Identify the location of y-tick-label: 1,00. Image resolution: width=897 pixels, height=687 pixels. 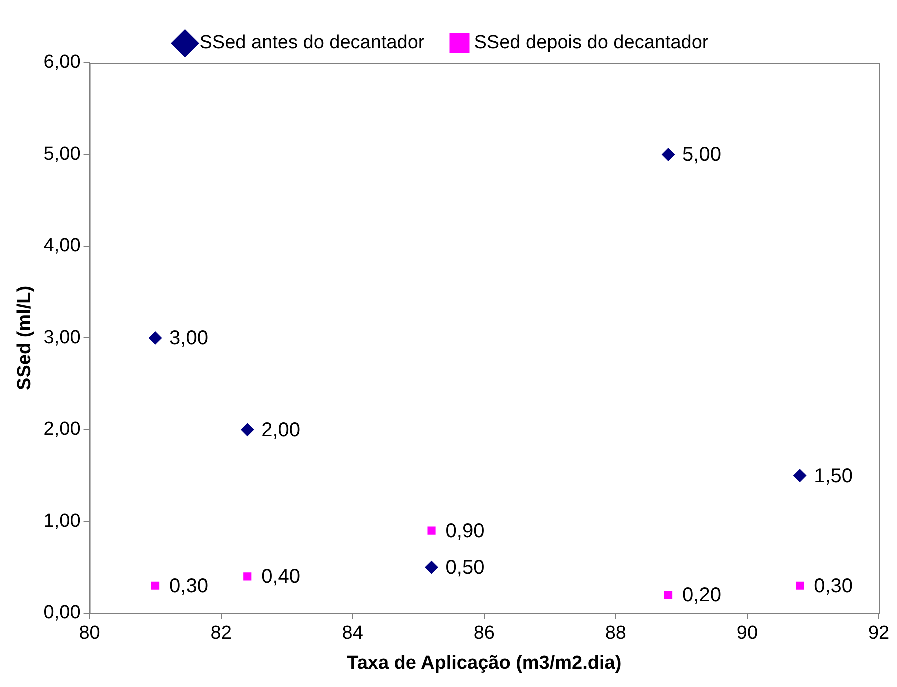
(62, 521).